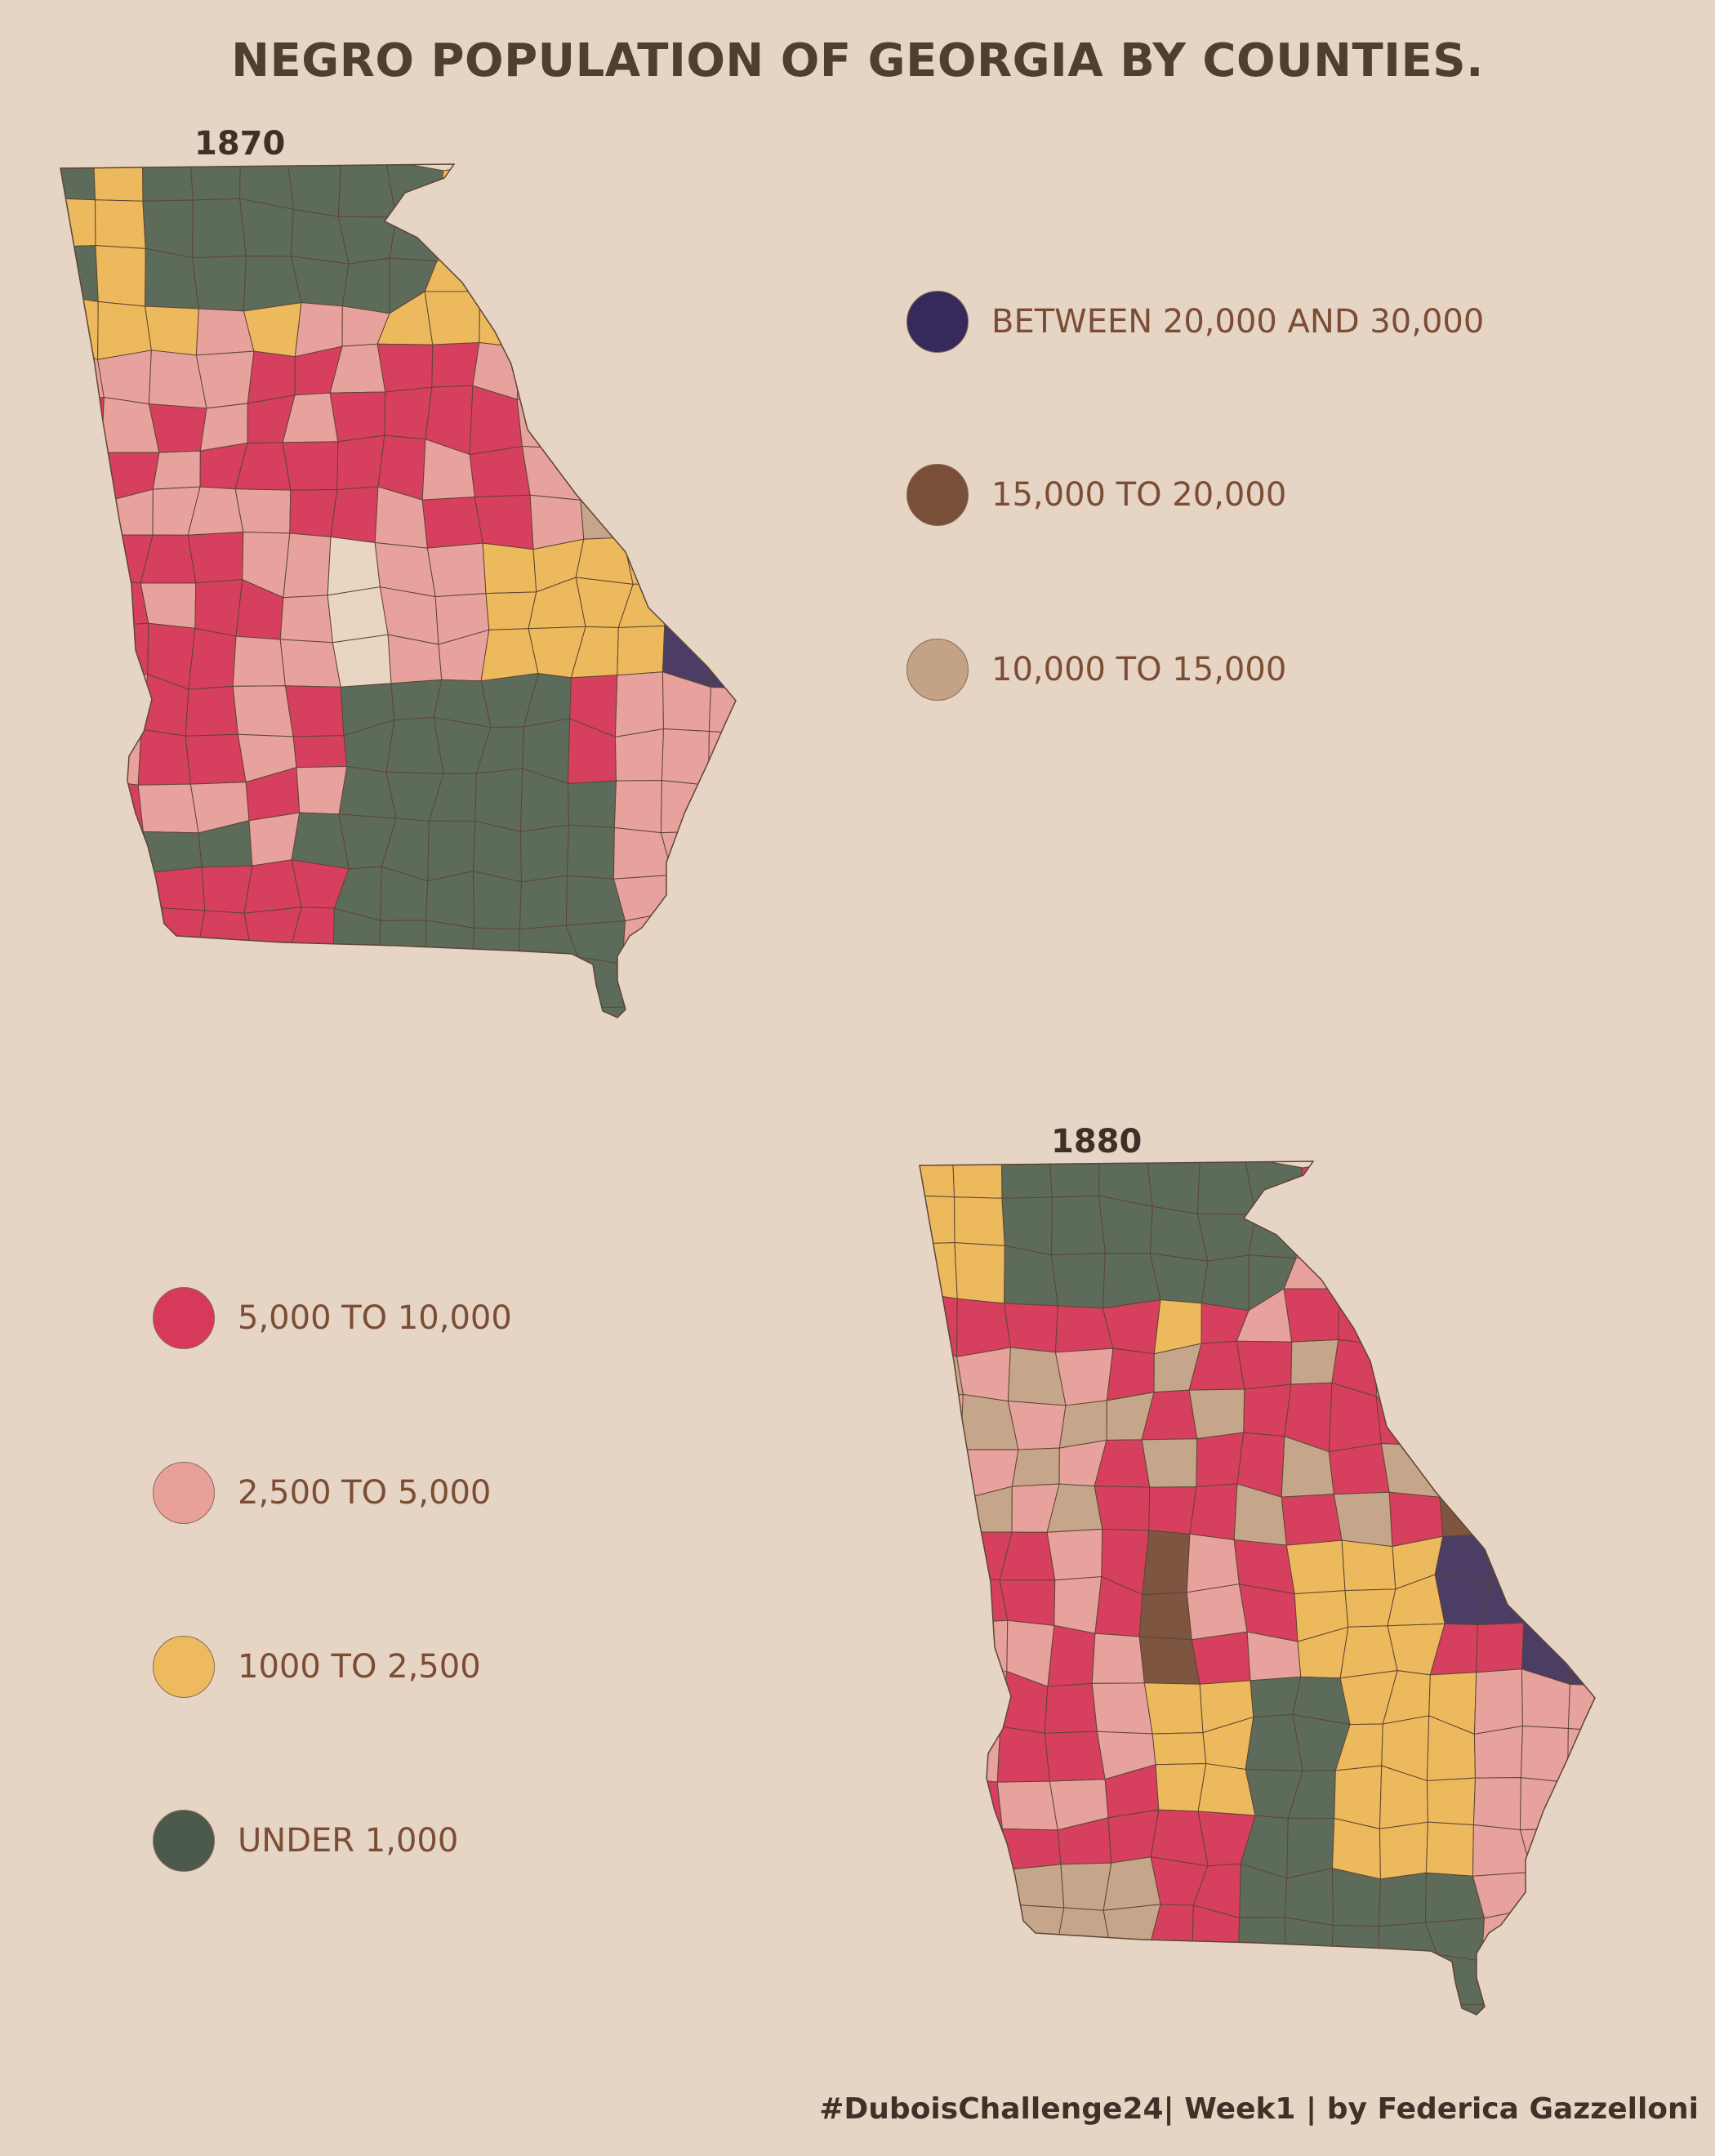 Image resolution: width=1715 pixels, height=2156 pixels. What do you see at coordinates (1139, 495) in the screenshot?
I see `legend-label-15000-20000: 15,000 TO 20,000` at bounding box center [1139, 495].